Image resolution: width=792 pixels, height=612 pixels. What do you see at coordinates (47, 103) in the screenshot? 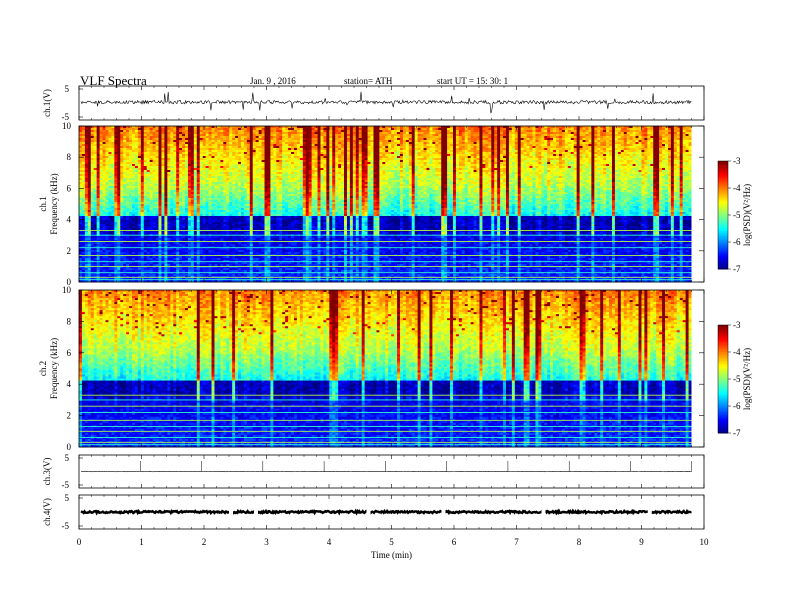
I see `ch1-waveform-ylabel: ch.1(V)` at bounding box center [47, 103].